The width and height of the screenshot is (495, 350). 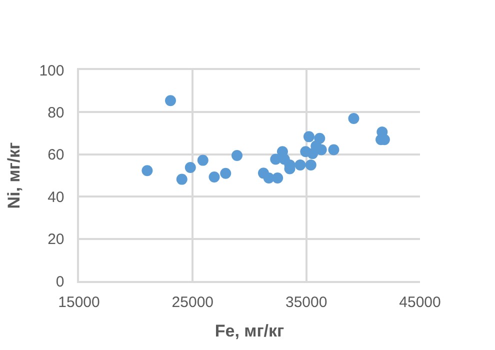 What do you see at coordinates (79, 302) in the screenshot?
I see `x-tick-label: 15000` at bounding box center [79, 302].